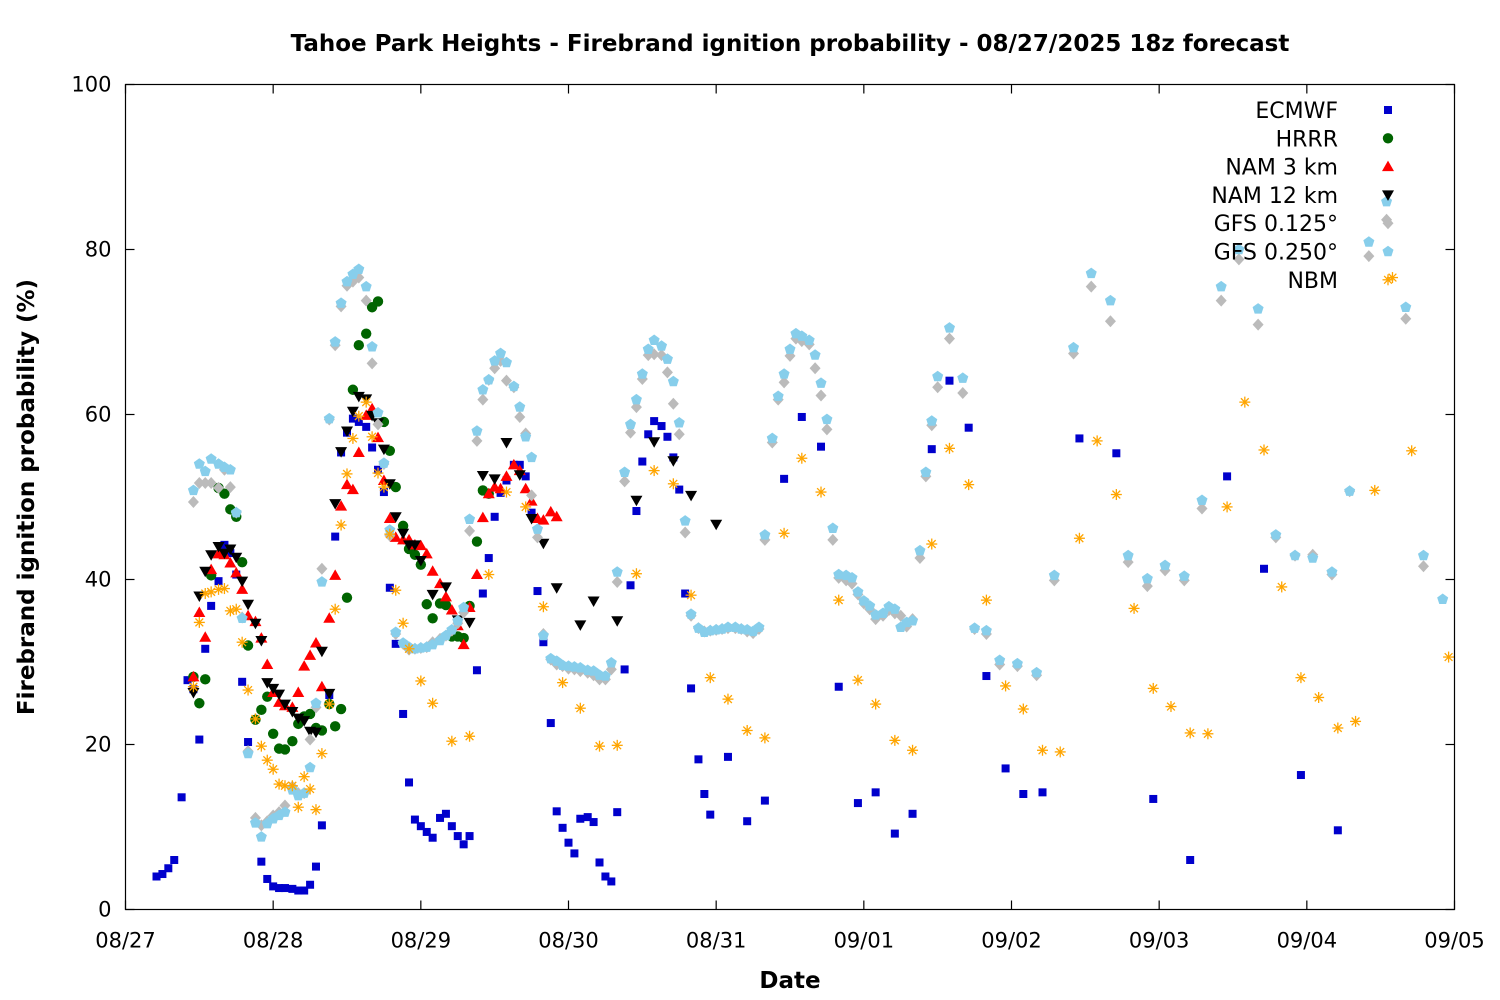 The image size is (1500, 1000). I want to click on y-tick-label: 40, so click(98, 580).